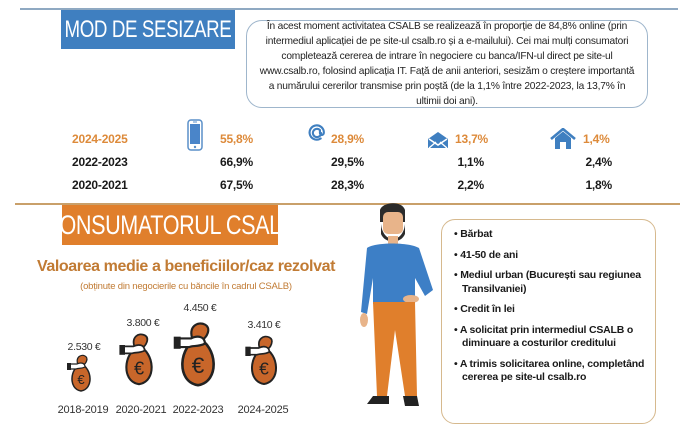  Describe the element at coordinates (100, 139) in the screenshot. I see `period-label: 2024-2025` at that location.